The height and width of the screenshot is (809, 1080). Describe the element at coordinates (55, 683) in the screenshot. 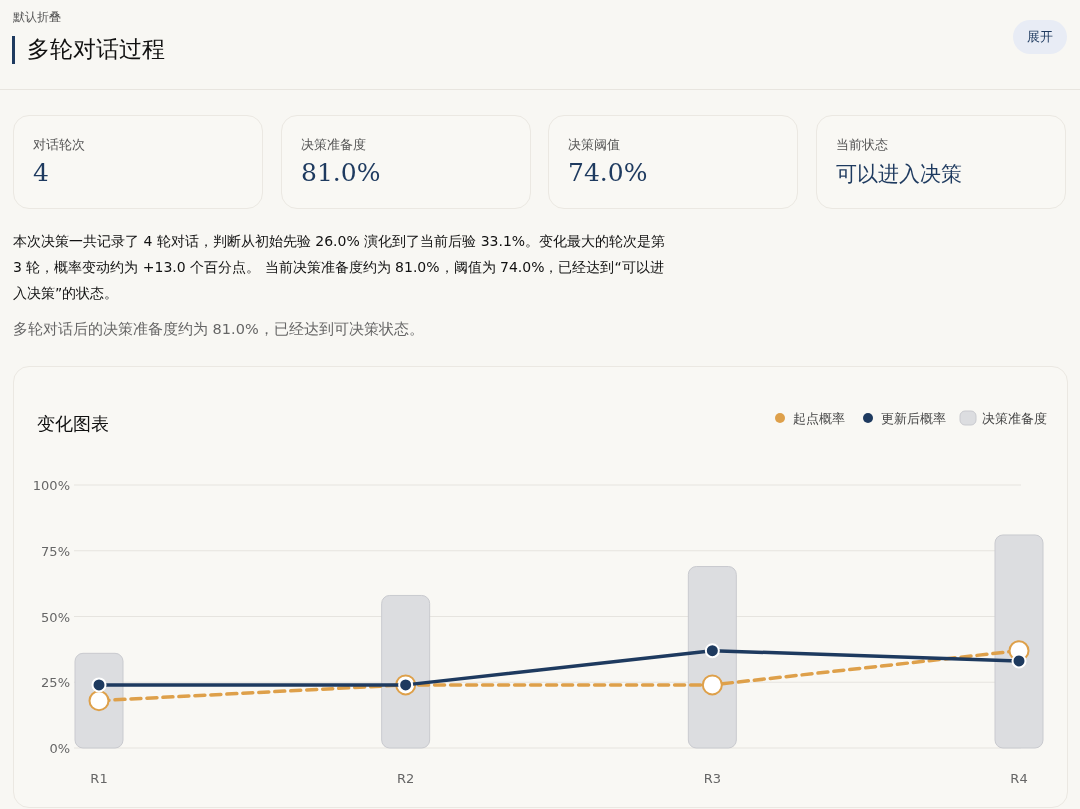

I see `y-tick-label: 25%` at that location.